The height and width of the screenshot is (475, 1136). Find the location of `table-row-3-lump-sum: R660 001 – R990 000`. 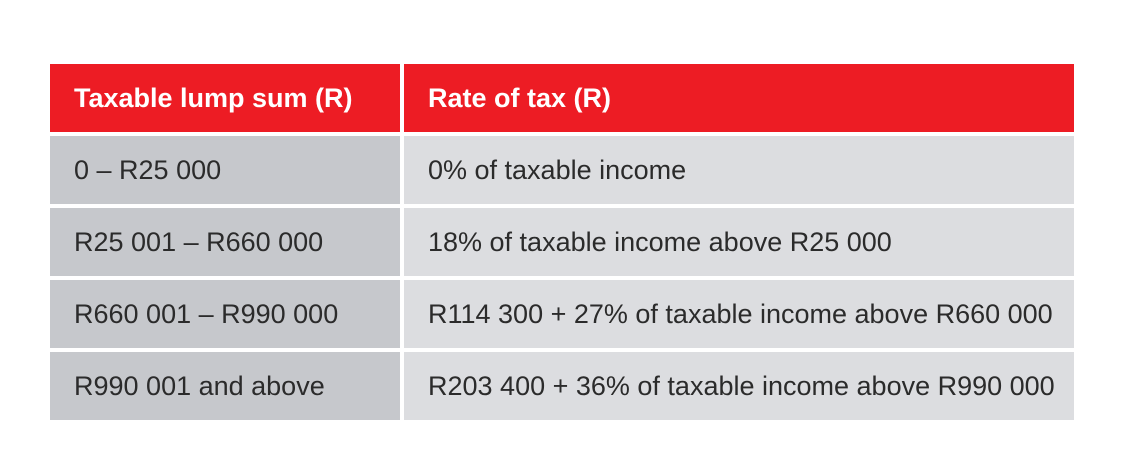

table-row-3-lump-sum: R660 001 – R990 000 is located at coordinates (225, 314).